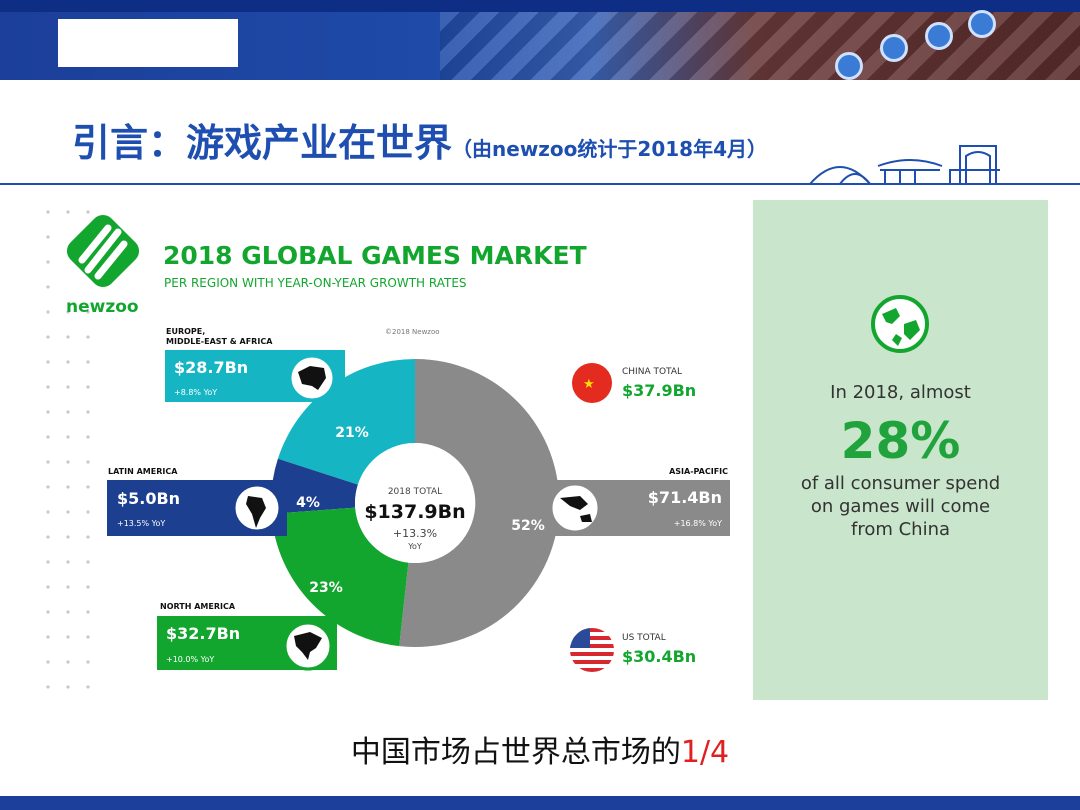  Describe the element at coordinates (203, 633) in the screenshot. I see `region-value-na: $32.7Bn` at that location.